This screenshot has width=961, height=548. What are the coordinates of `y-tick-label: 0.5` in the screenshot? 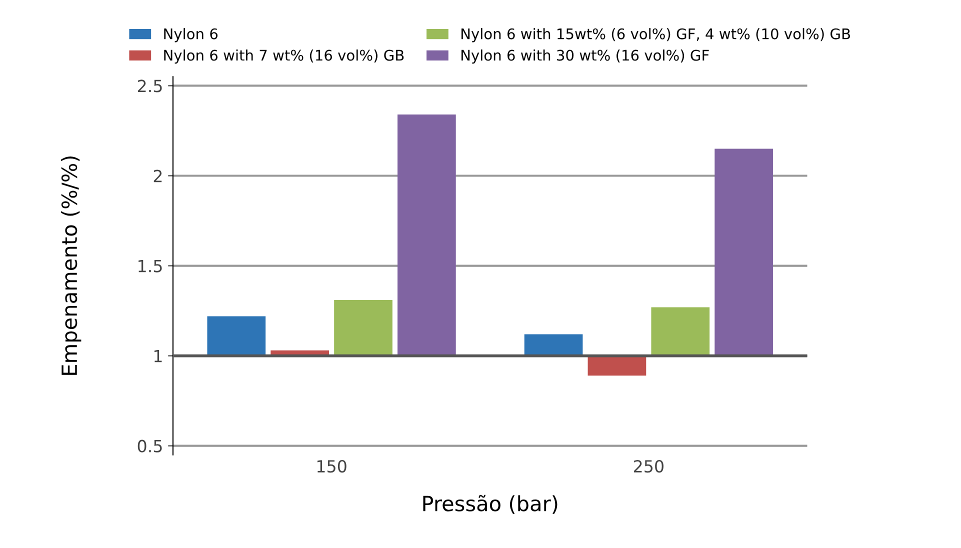 It's located at (150, 446).